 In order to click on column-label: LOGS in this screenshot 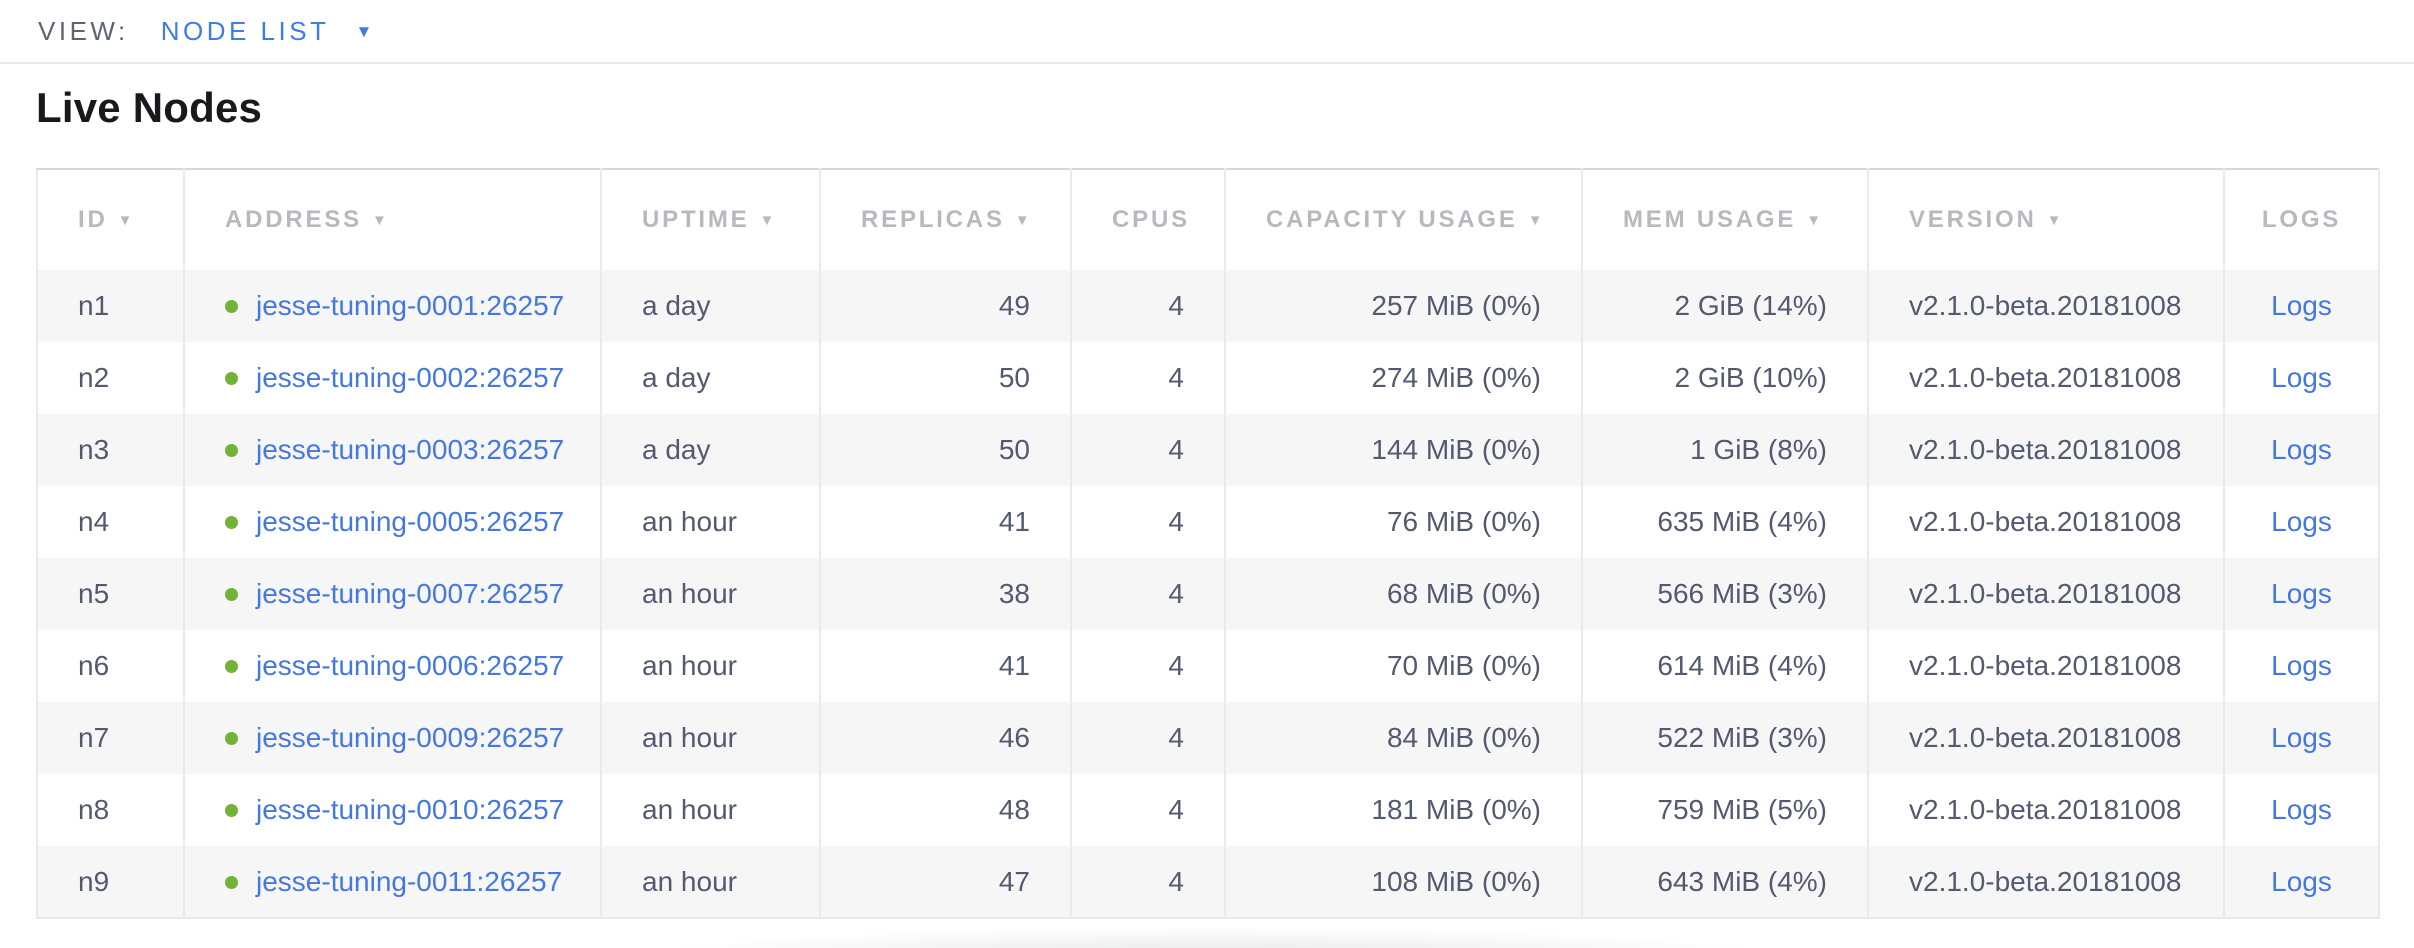, I will do `click(2301, 219)`.